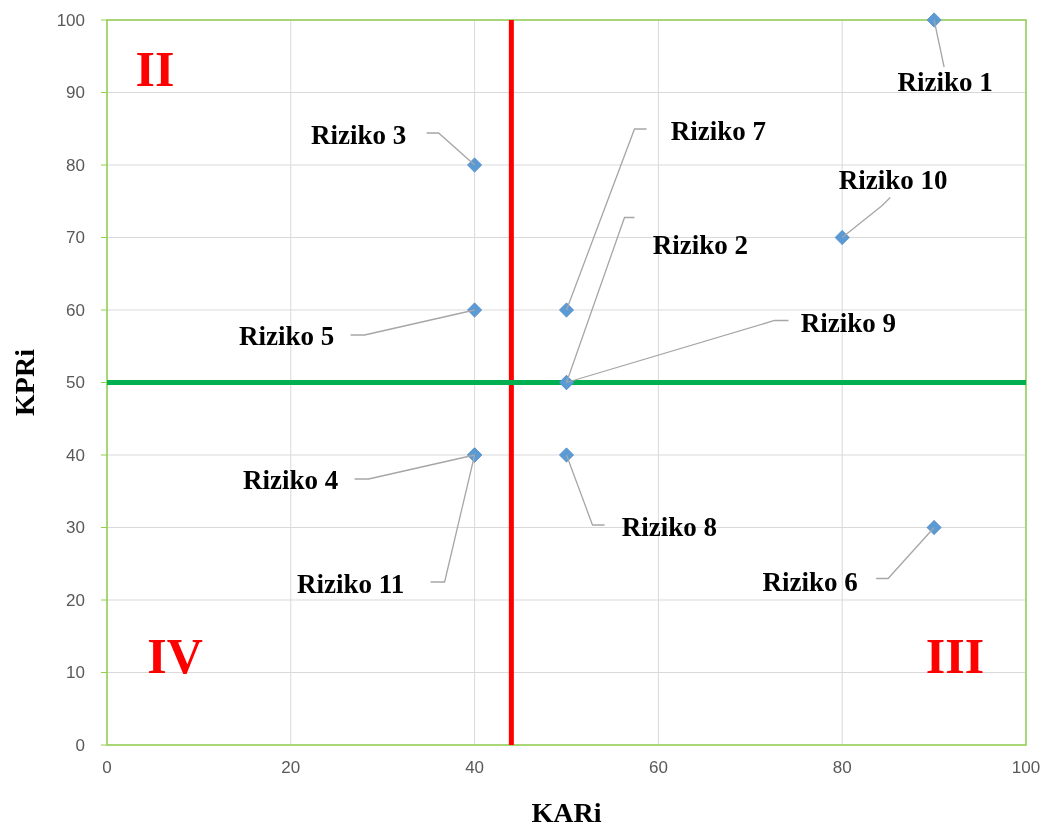 Image resolution: width=1054 pixels, height=832 pixels. What do you see at coordinates (475, 767) in the screenshot?
I see `x-tick-label: 40` at bounding box center [475, 767].